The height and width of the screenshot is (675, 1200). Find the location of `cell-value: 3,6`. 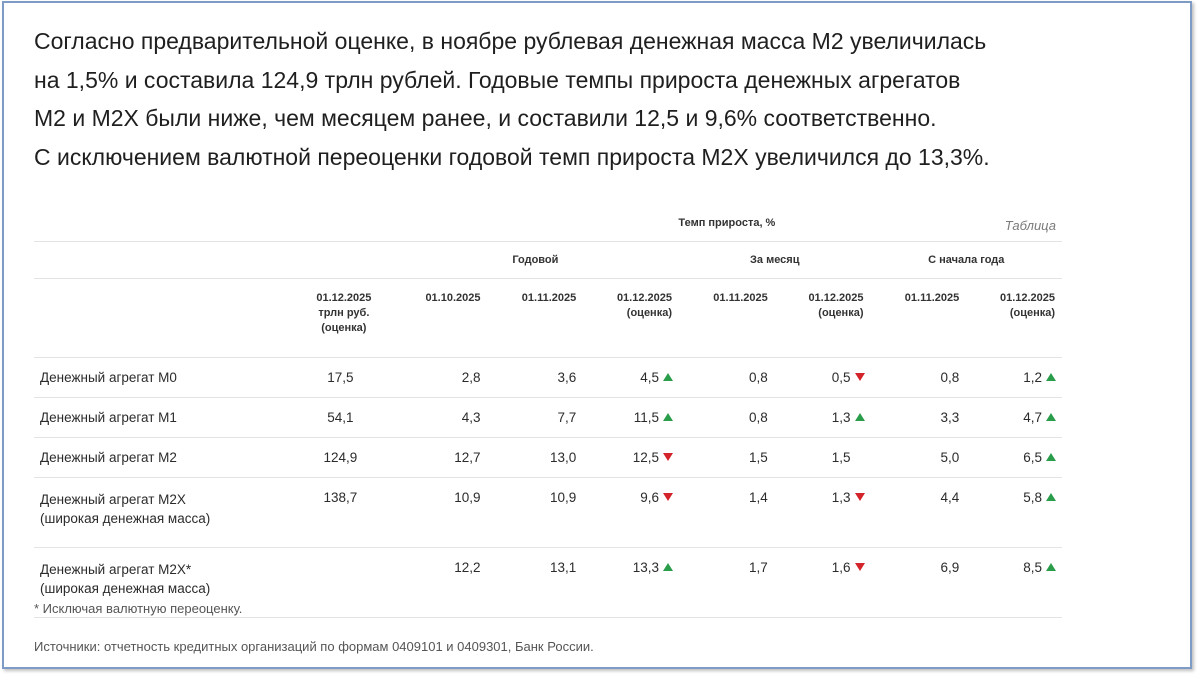

cell-value: 3,6 is located at coordinates (567, 377).